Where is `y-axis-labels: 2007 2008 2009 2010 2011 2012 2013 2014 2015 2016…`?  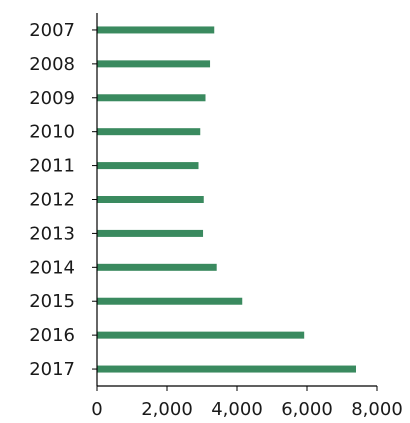
y-axis-labels: 2007 2008 2009 2010 2011 2012 2013 2014 2015 2016… is located at coordinates (52, 200).